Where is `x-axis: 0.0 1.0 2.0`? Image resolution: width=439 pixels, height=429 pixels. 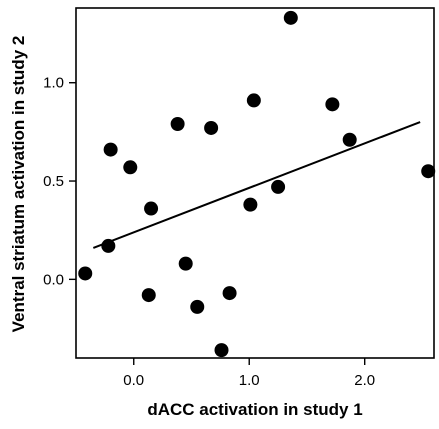 x-axis: 0.0 1.0 2.0 is located at coordinates (249, 373).